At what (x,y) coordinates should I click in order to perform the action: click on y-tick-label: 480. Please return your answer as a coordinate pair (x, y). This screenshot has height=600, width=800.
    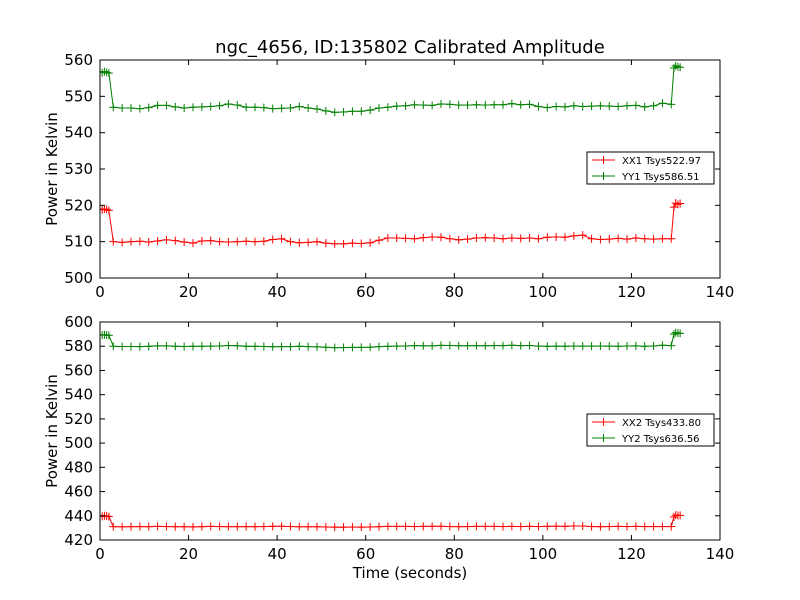
    Looking at the image, I should click on (78, 467).